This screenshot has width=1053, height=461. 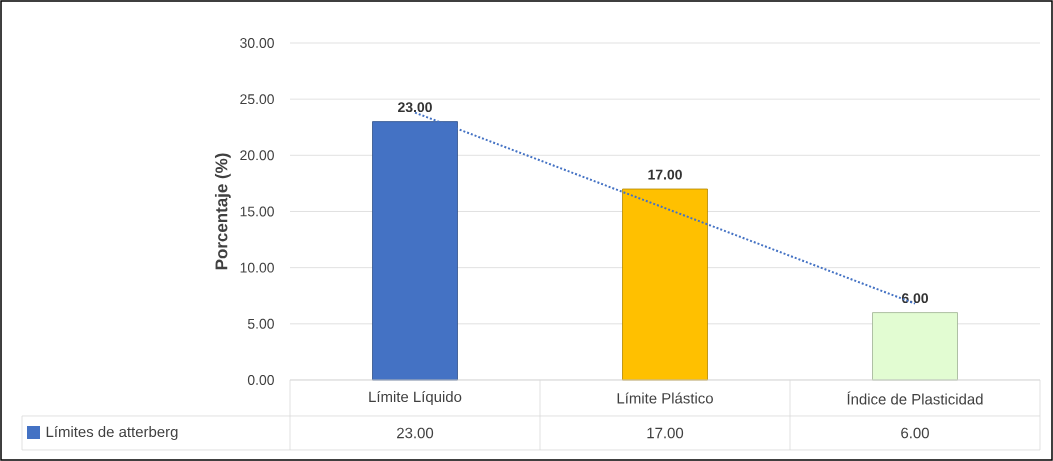 I want to click on y-tick-label: 0.00, so click(x=260, y=380).